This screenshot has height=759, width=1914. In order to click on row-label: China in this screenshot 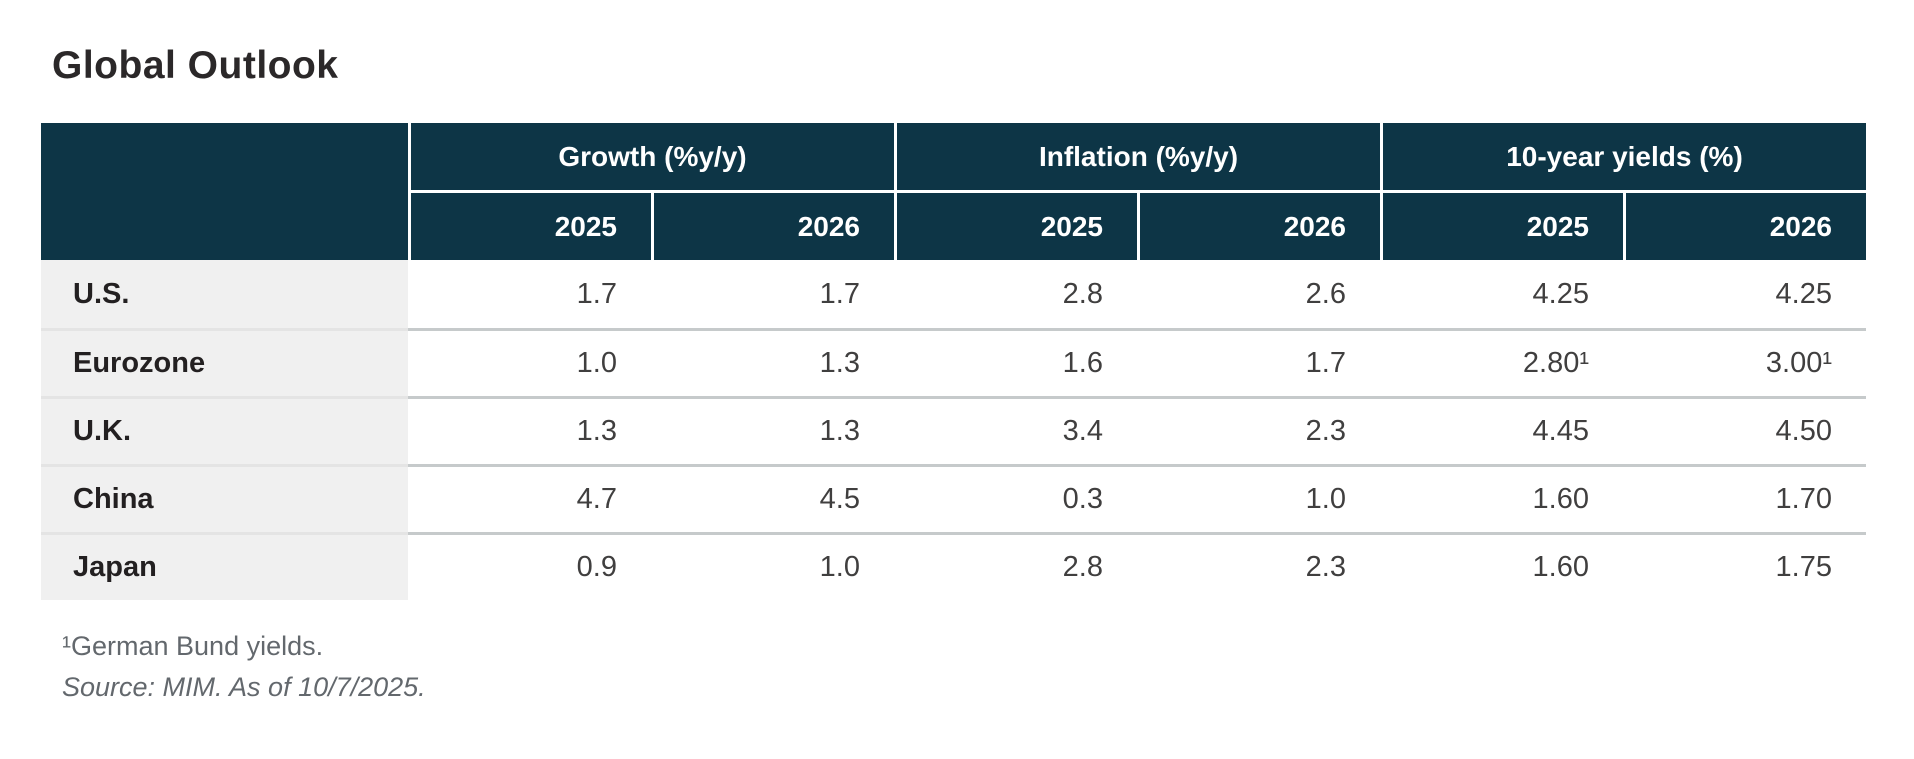, I will do `click(224, 498)`.